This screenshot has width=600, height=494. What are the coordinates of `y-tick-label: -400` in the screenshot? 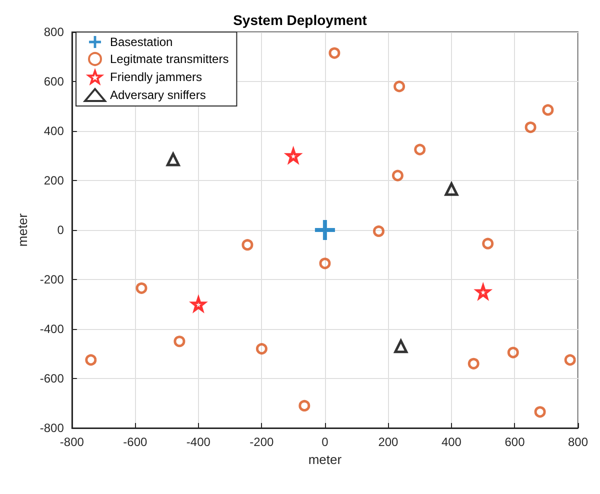 It's located at (52, 329).